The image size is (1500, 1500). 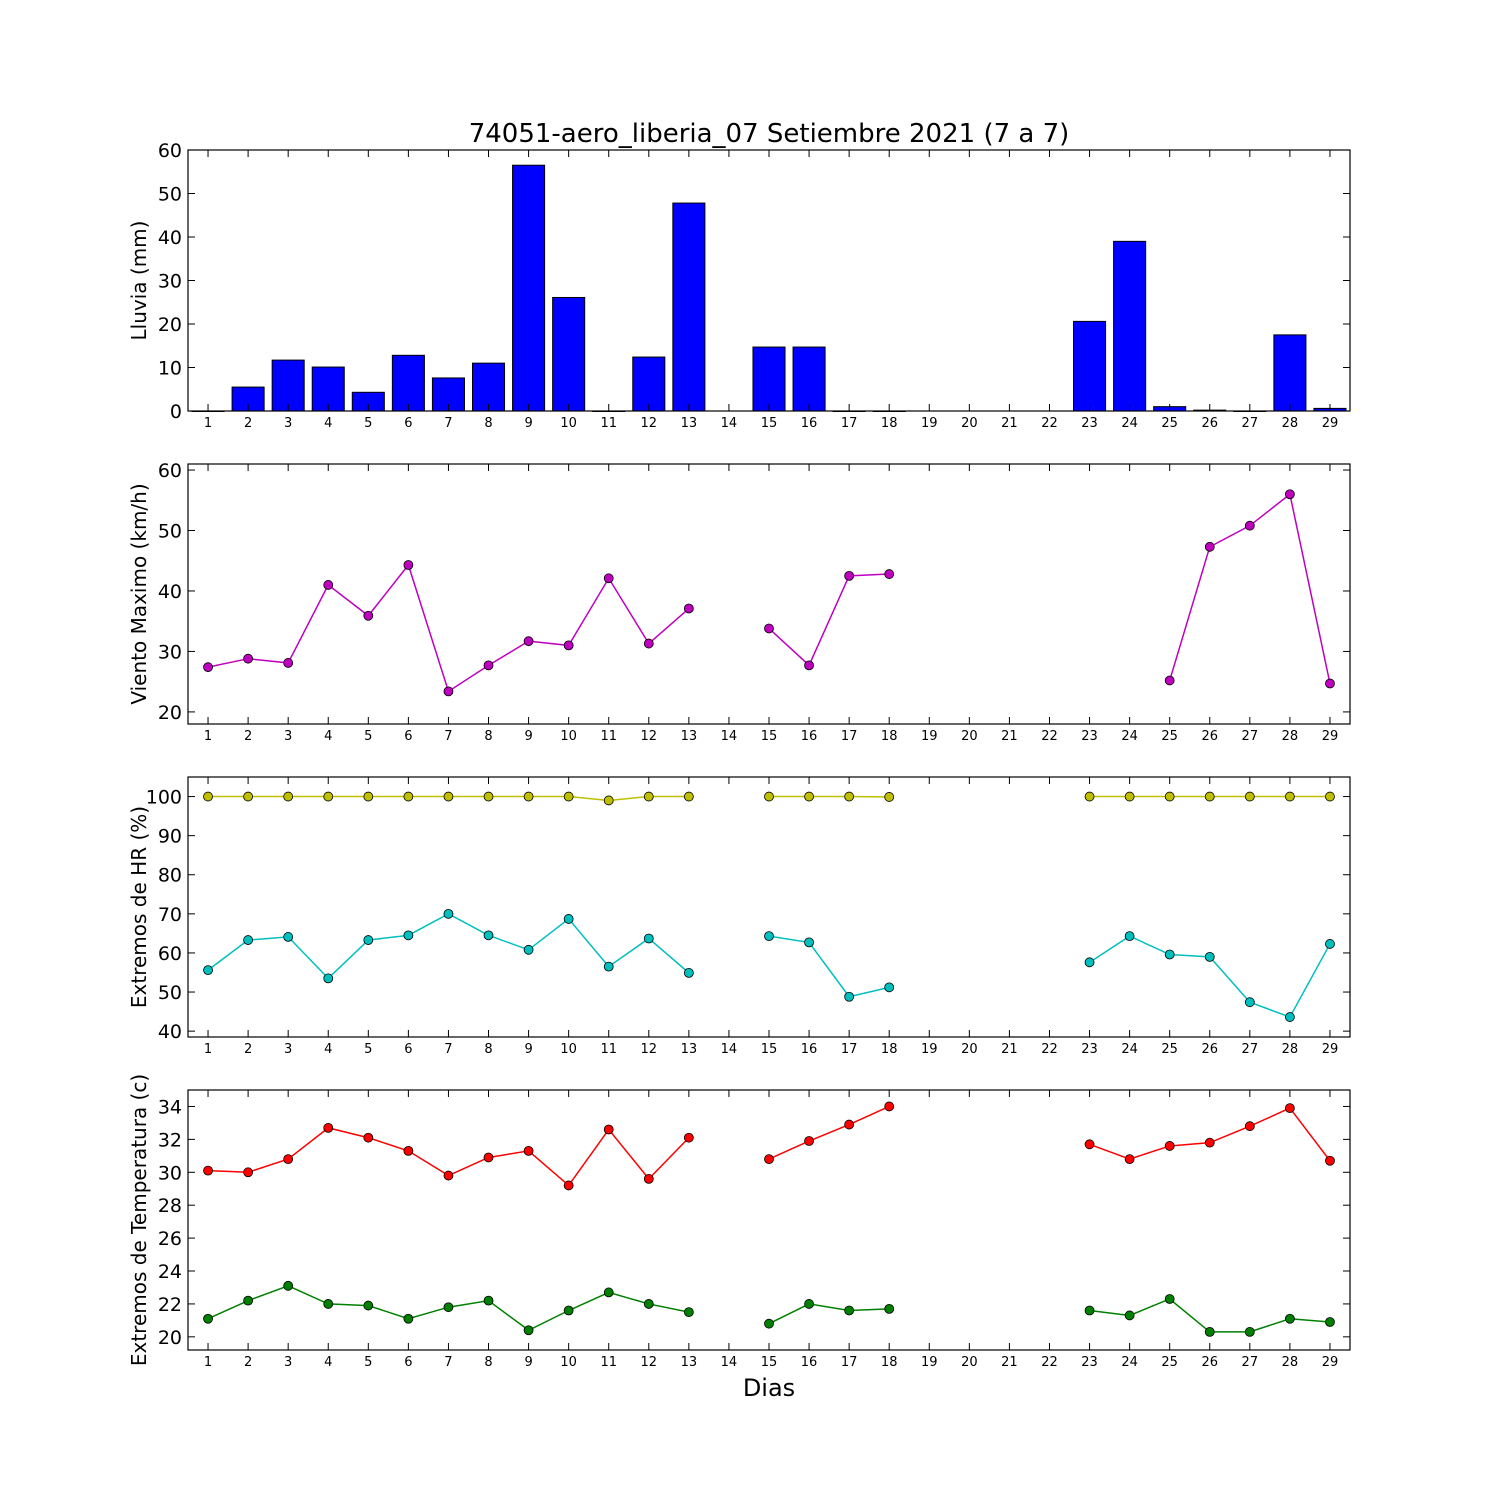 I want to click on xtick-label: 19, so click(x=929, y=736).